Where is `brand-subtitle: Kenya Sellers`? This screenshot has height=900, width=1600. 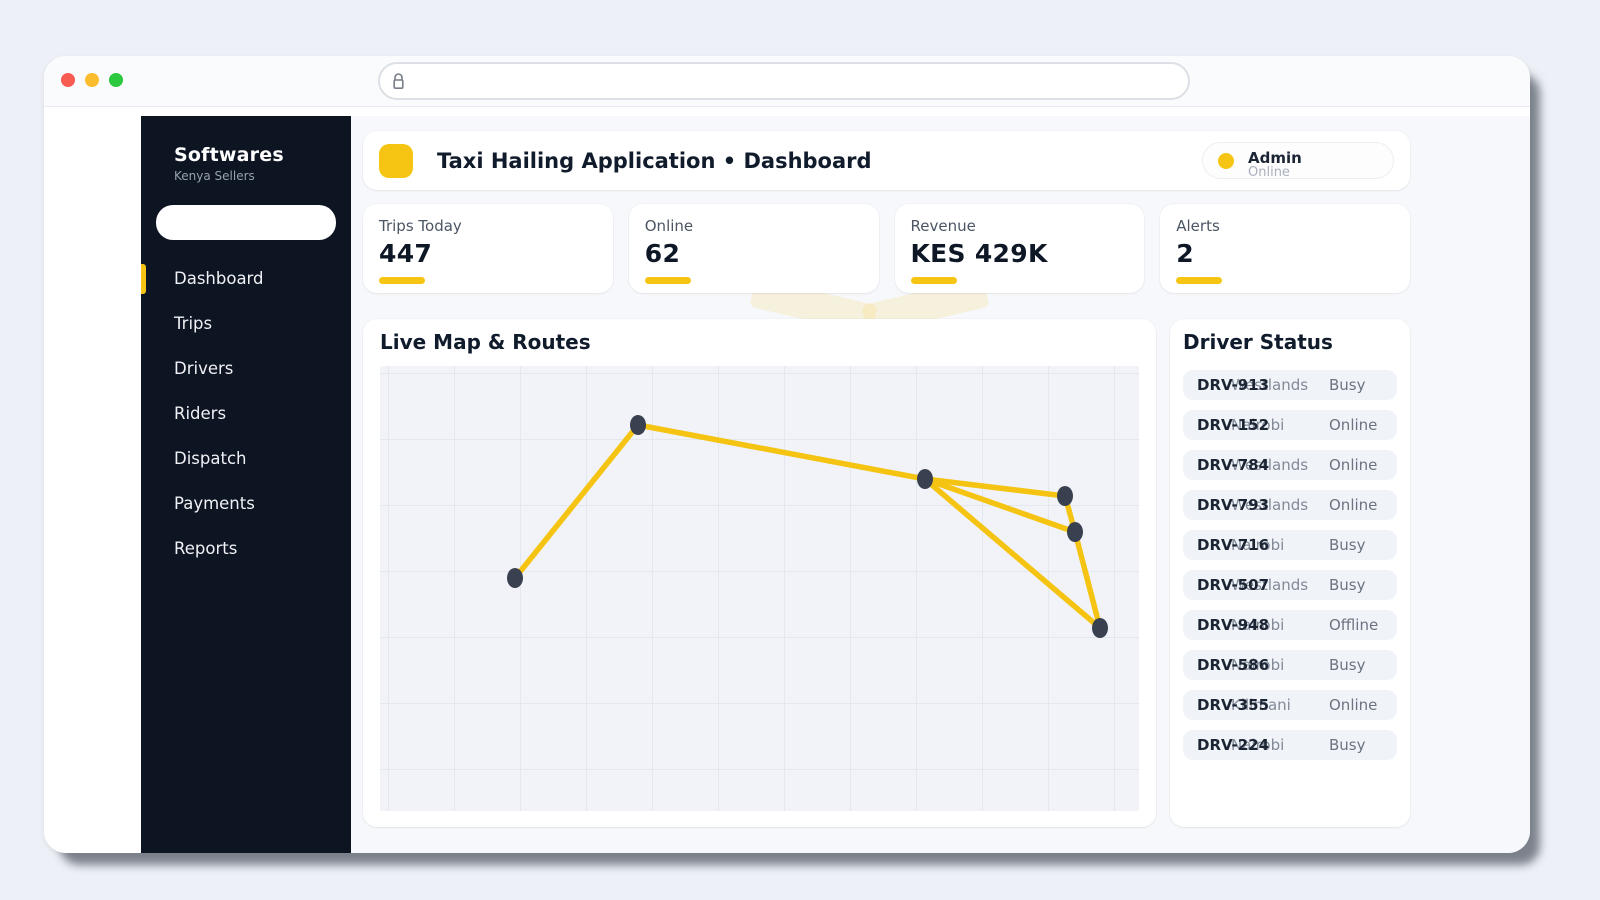 brand-subtitle: Kenya Sellers is located at coordinates (214, 176).